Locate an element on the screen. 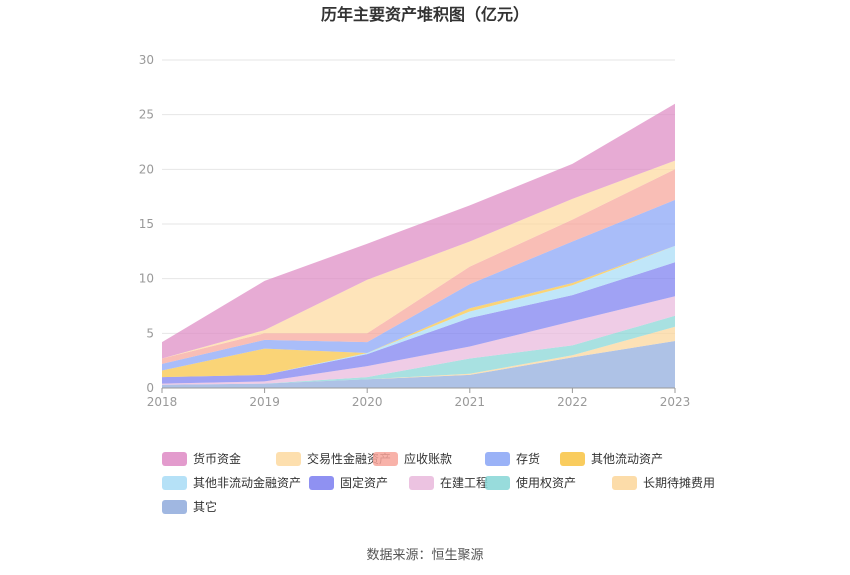  legend-label: 其它 is located at coordinates (205, 506).